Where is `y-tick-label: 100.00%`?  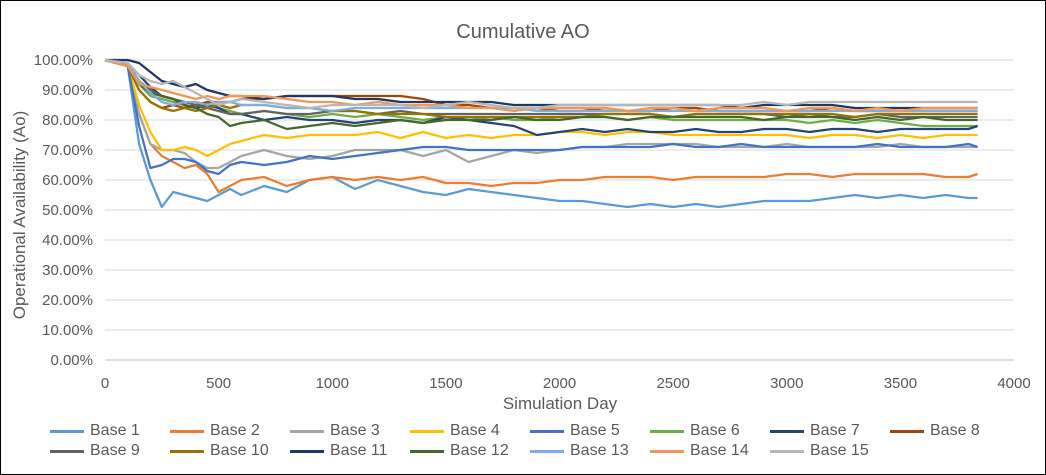 y-tick-label: 100.00% is located at coordinates (63, 60).